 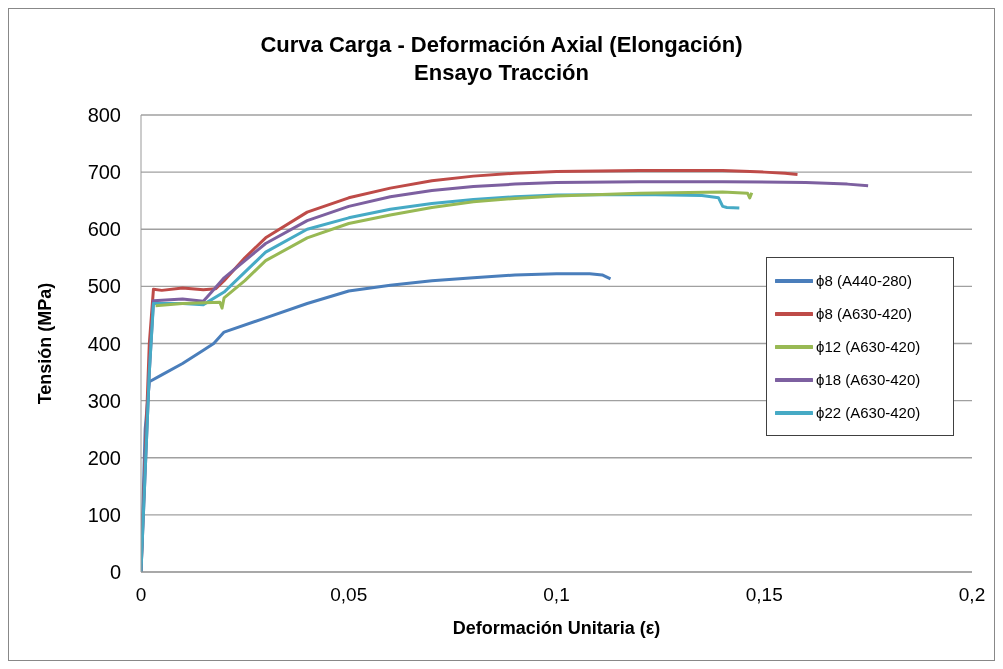 I want to click on legend-label: ϕ18 (A630-420), so click(x=868, y=379).